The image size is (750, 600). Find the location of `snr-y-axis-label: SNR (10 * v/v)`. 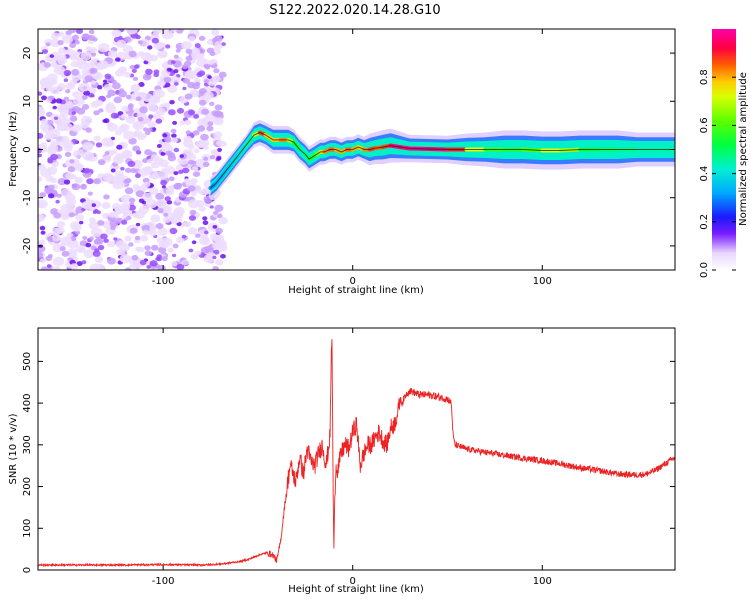

snr-y-axis-label: SNR (10 * v/v) is located at coordinates (13, 448).